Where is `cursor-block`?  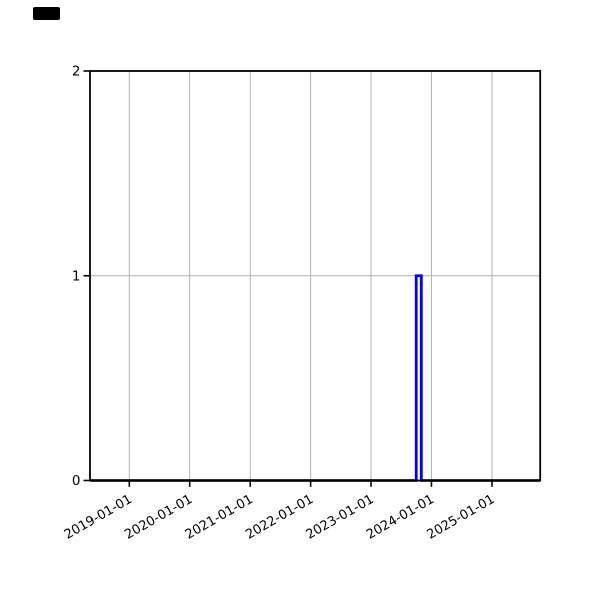
cursor-block is located at coordinates (46, 13).